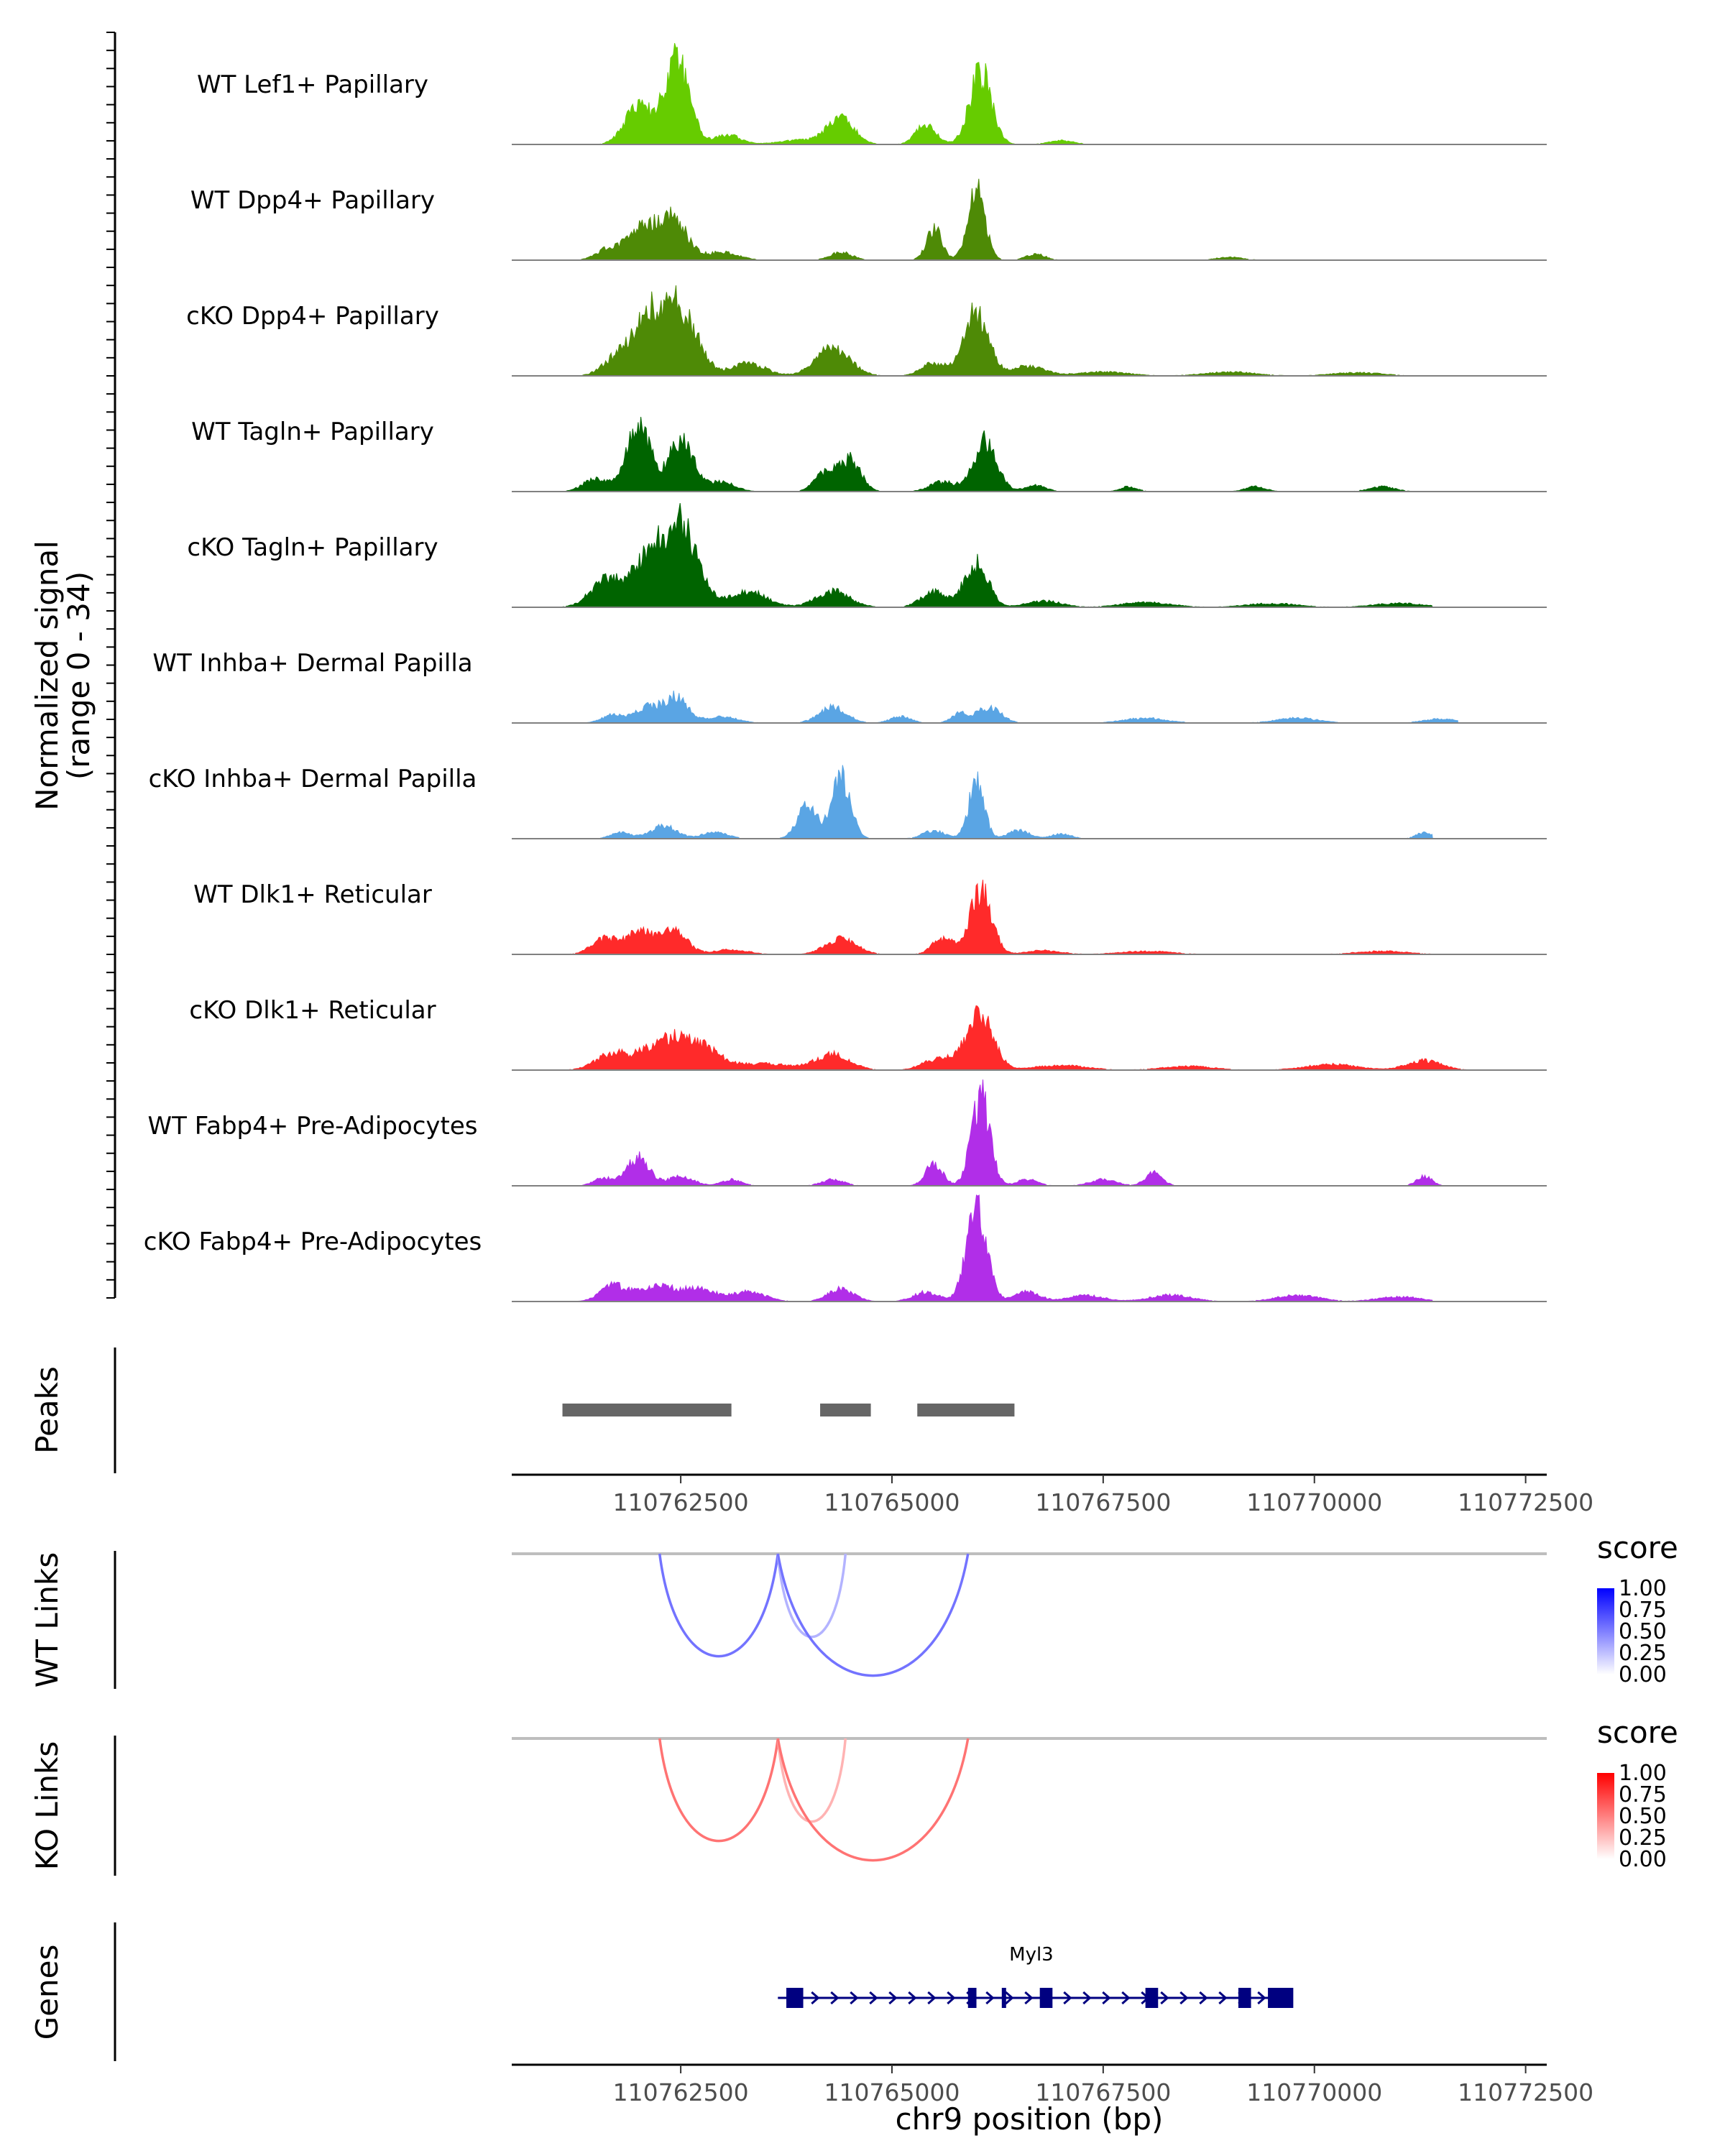  What do you see at coordinates (78, 675) in the screenshot?
I see `coverage-y-range: (range 0 - 34)` at bounding box center [78, 675].